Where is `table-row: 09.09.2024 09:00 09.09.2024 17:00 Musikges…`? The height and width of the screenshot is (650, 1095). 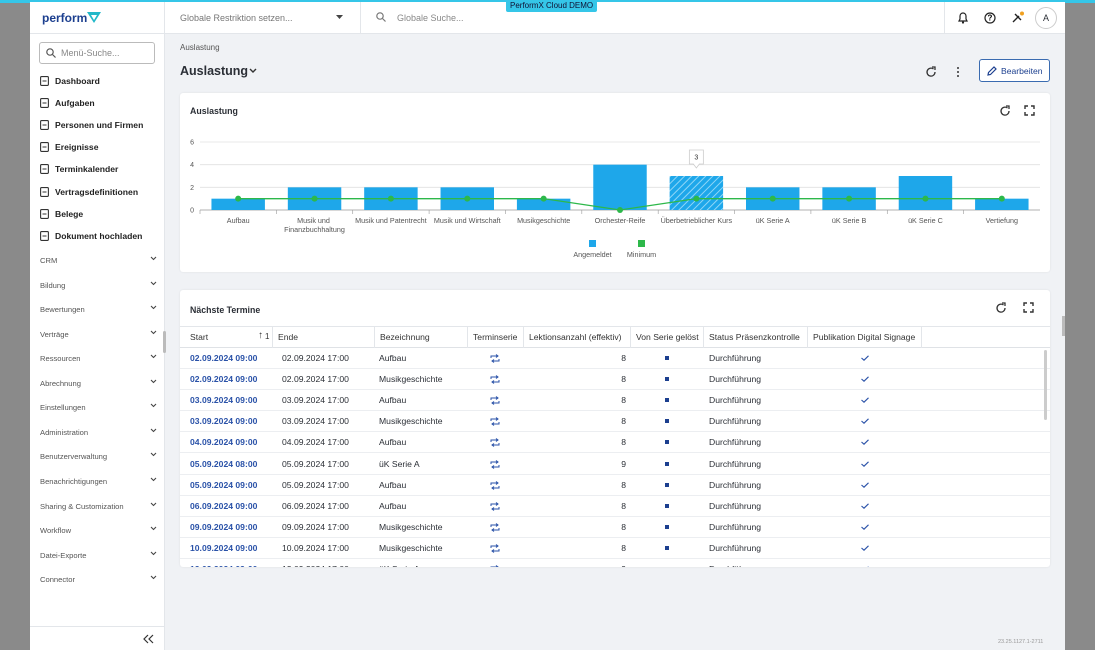 table-row: 09.09.2024 09:00 09.09.2024 17:00 Musikges… is located at coordinates (615, 527).